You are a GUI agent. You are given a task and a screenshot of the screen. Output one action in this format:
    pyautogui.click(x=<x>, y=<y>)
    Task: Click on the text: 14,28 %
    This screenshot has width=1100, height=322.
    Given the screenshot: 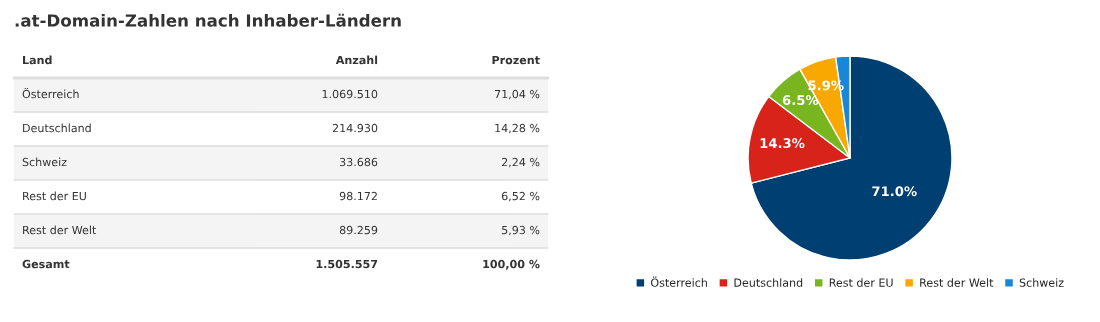 What is the action you would take?
    pyautogui.click(x=517, y=128)
    